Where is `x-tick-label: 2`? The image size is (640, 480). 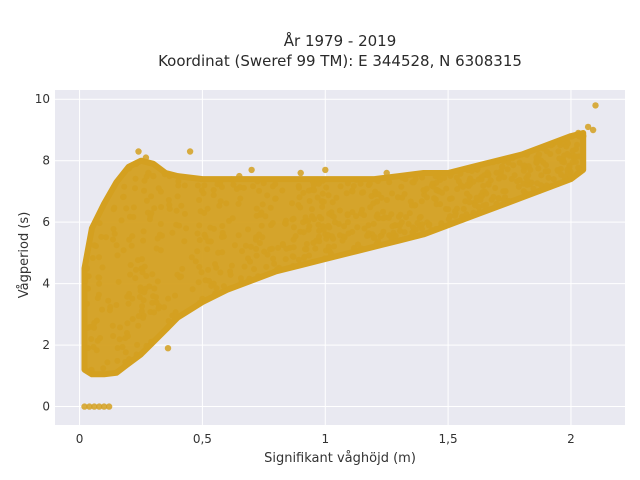
x-tick-label: 2 is located at coordinates (571, 439).